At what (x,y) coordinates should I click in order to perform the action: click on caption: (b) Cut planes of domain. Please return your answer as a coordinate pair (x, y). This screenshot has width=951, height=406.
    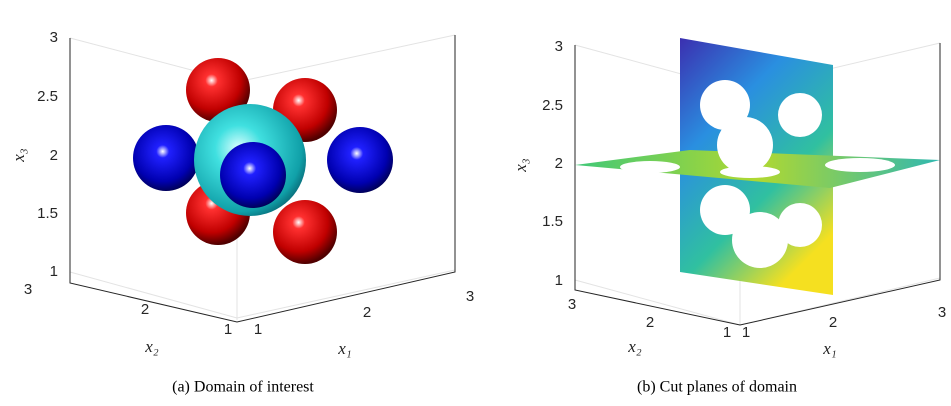
    Looking at the image, I should click on (717, 387).